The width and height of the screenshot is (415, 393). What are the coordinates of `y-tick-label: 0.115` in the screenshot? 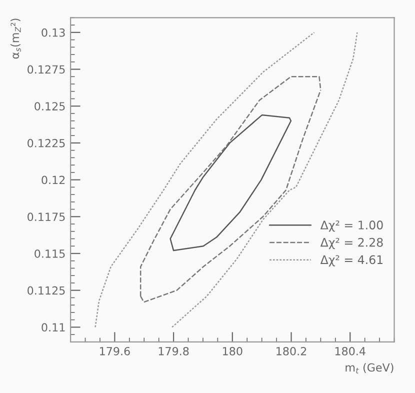 It's located at (49, 253).